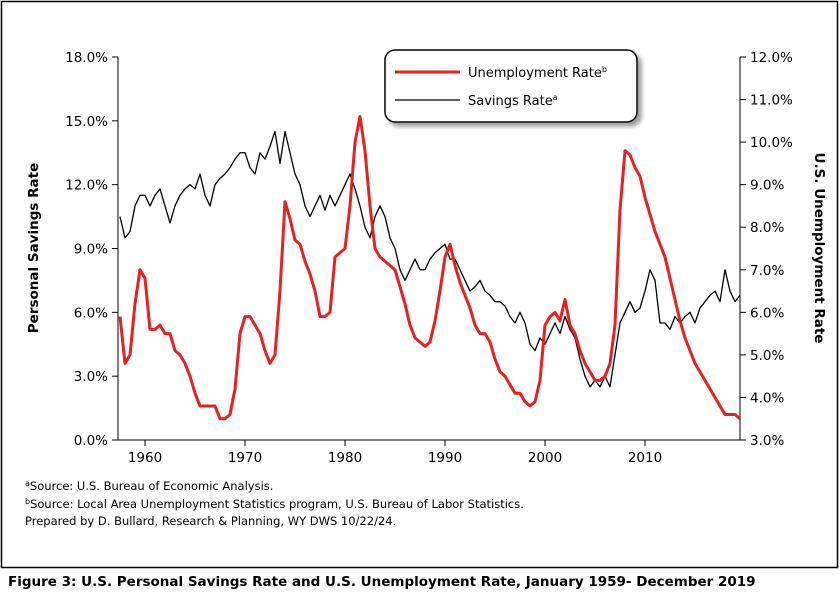 Image resolution: width=840 pixels, height=596 pixels. Describe the element at coordinates (767, 271) in the screenshot. I see `y2-tick-label: 7.0%` at that location.